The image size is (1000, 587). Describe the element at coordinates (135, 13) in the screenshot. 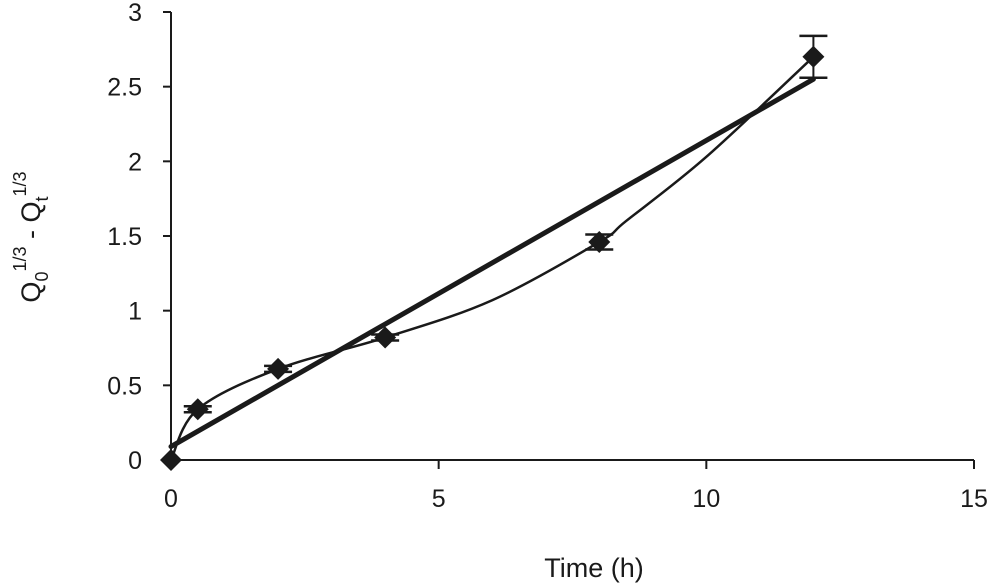

I see `y-tick-label: 3` at that location.